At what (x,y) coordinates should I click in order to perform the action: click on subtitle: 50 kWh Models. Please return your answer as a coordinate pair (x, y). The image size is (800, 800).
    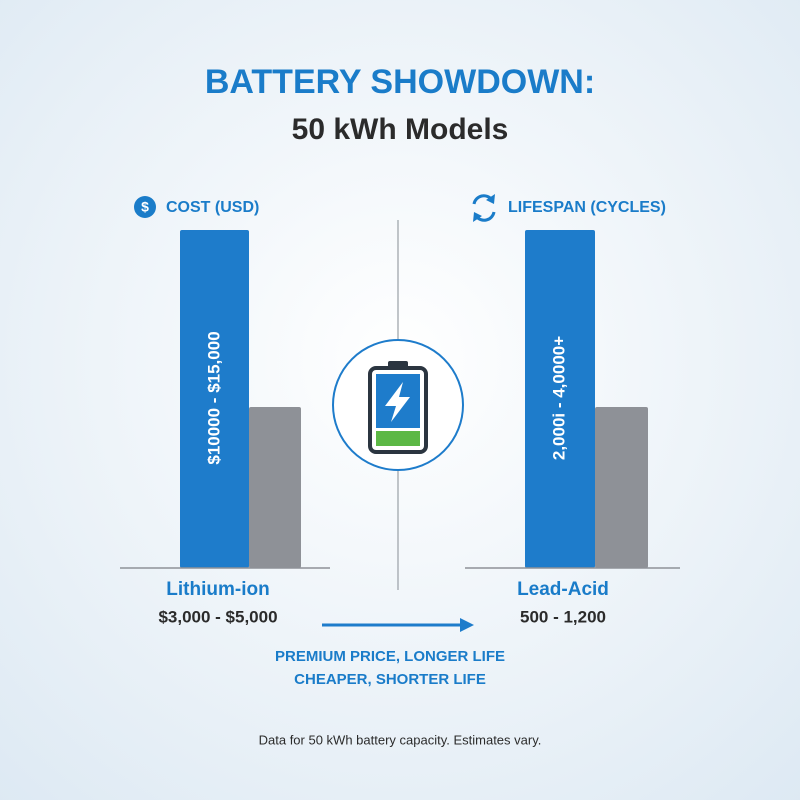
    Looking at the image, I should click on (400, 129).